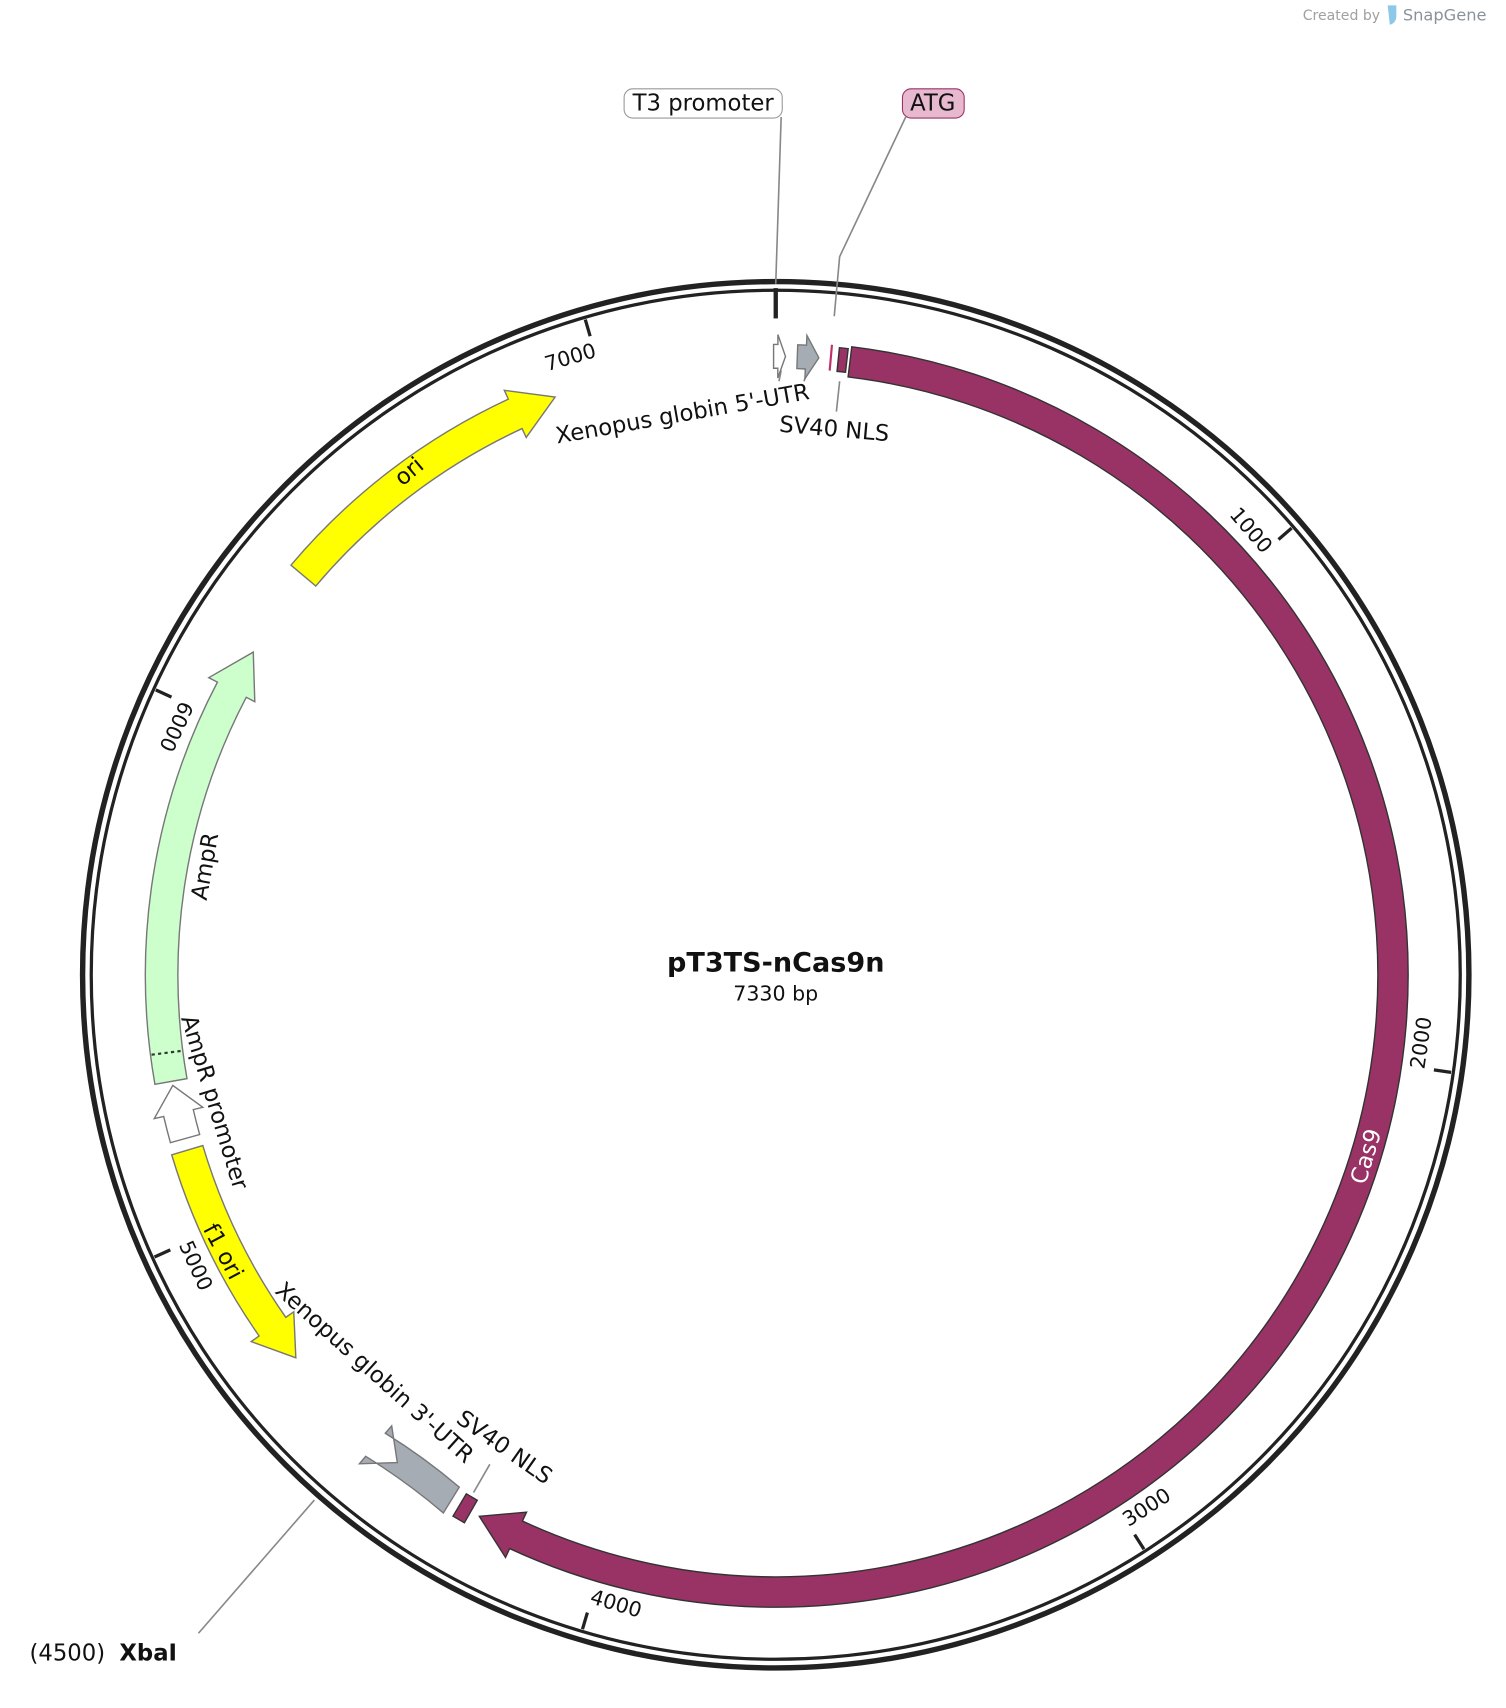 The width and height of the screenshot is (1506, 1708). Describe the element at coordinates (683, 414) in the screenshot. I see `feature-label: Xenopus globin 5'-UTR` at that location.